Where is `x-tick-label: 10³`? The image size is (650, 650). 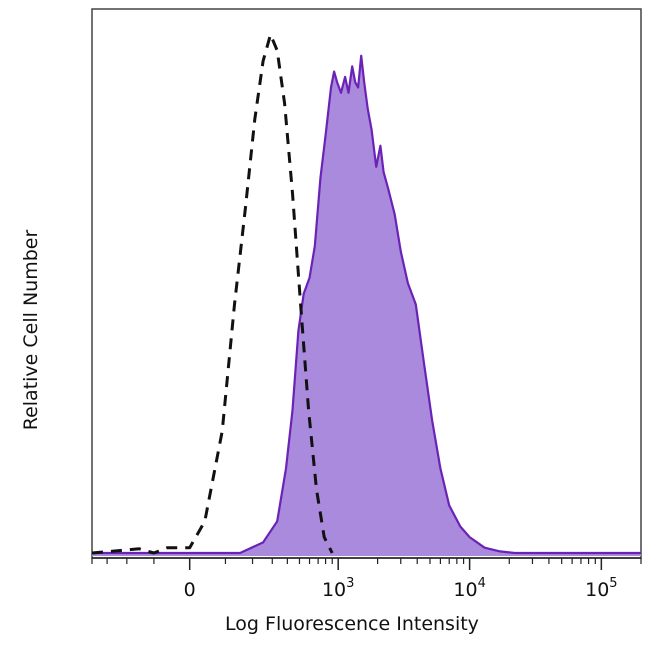
x-tick-label: 10³ is located at coordinates (338, 588).